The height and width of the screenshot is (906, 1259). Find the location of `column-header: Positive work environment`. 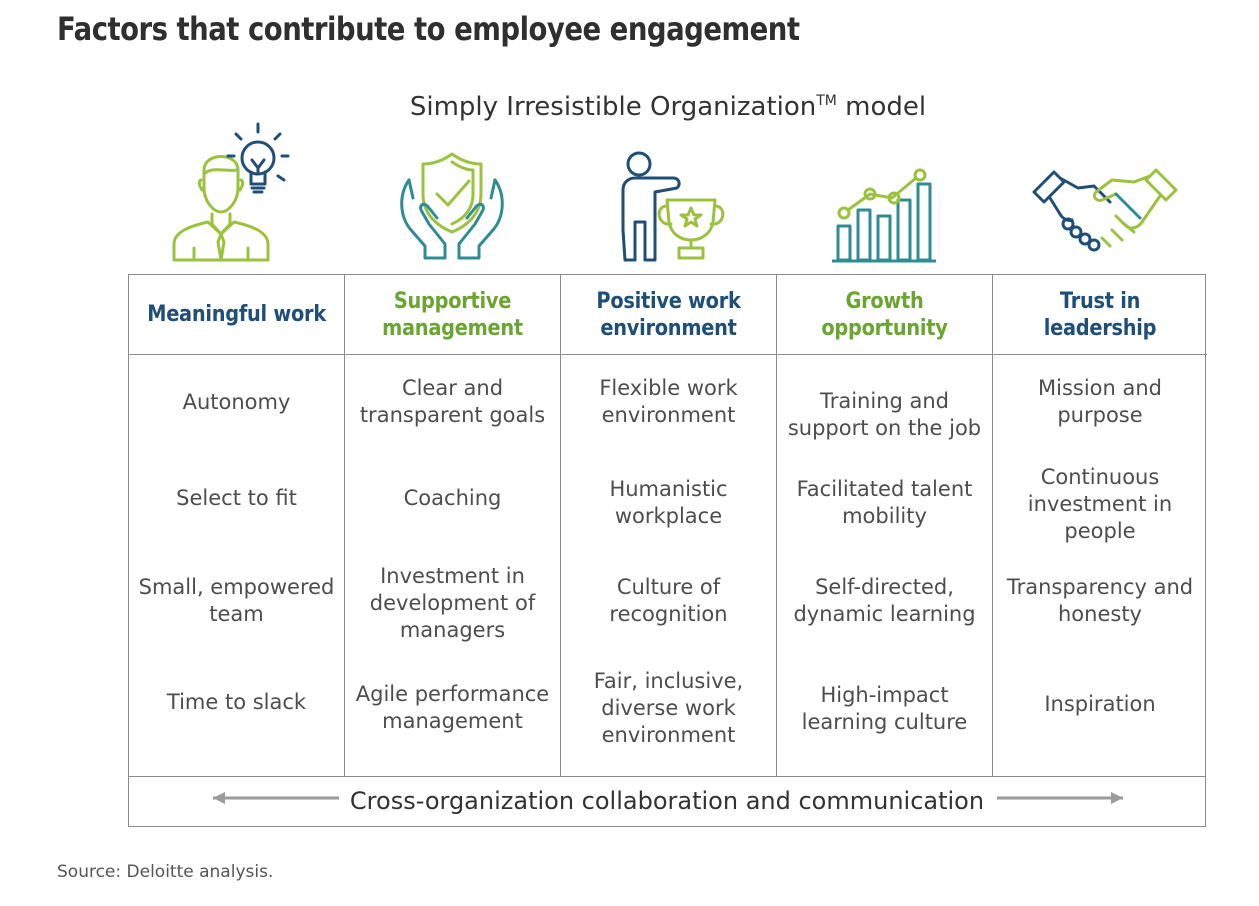

column-header: Positive work environment is located at coordinates (668, 315).